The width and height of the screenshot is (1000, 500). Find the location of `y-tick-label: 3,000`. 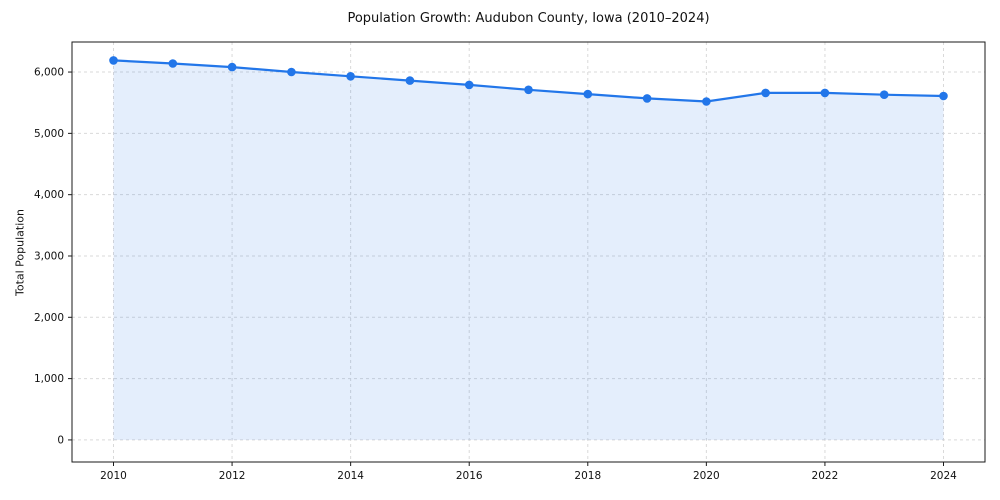

y-tick-label: 3,000 is located at coordinates (49, 256).